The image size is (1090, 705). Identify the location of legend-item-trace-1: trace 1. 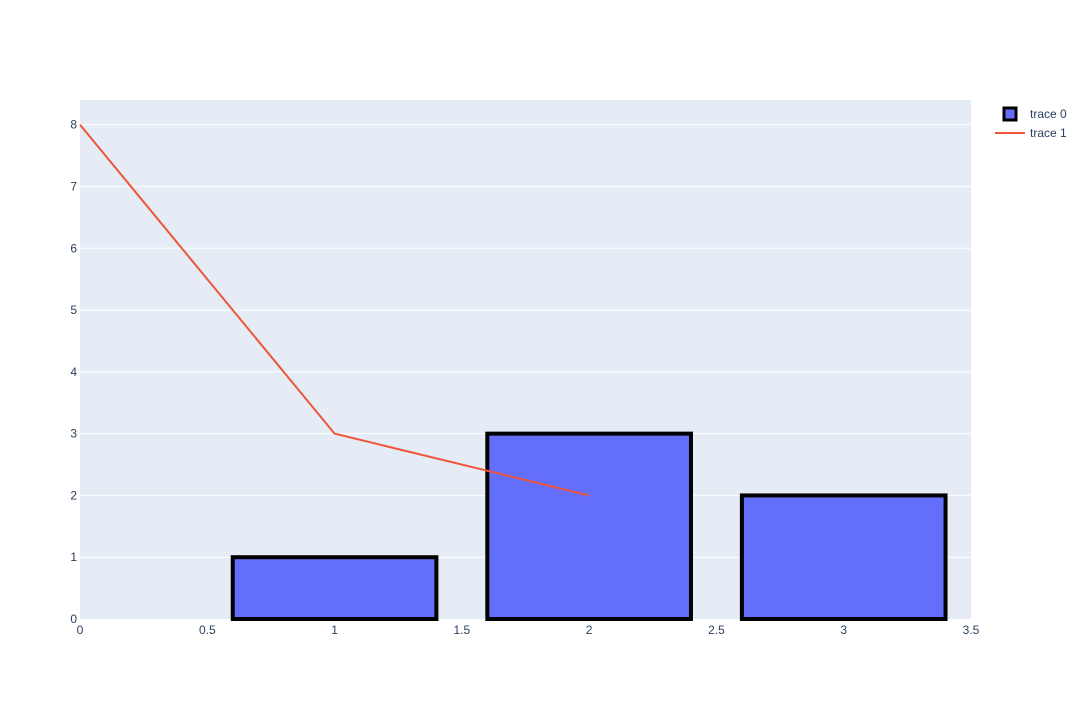
(1031, 133).